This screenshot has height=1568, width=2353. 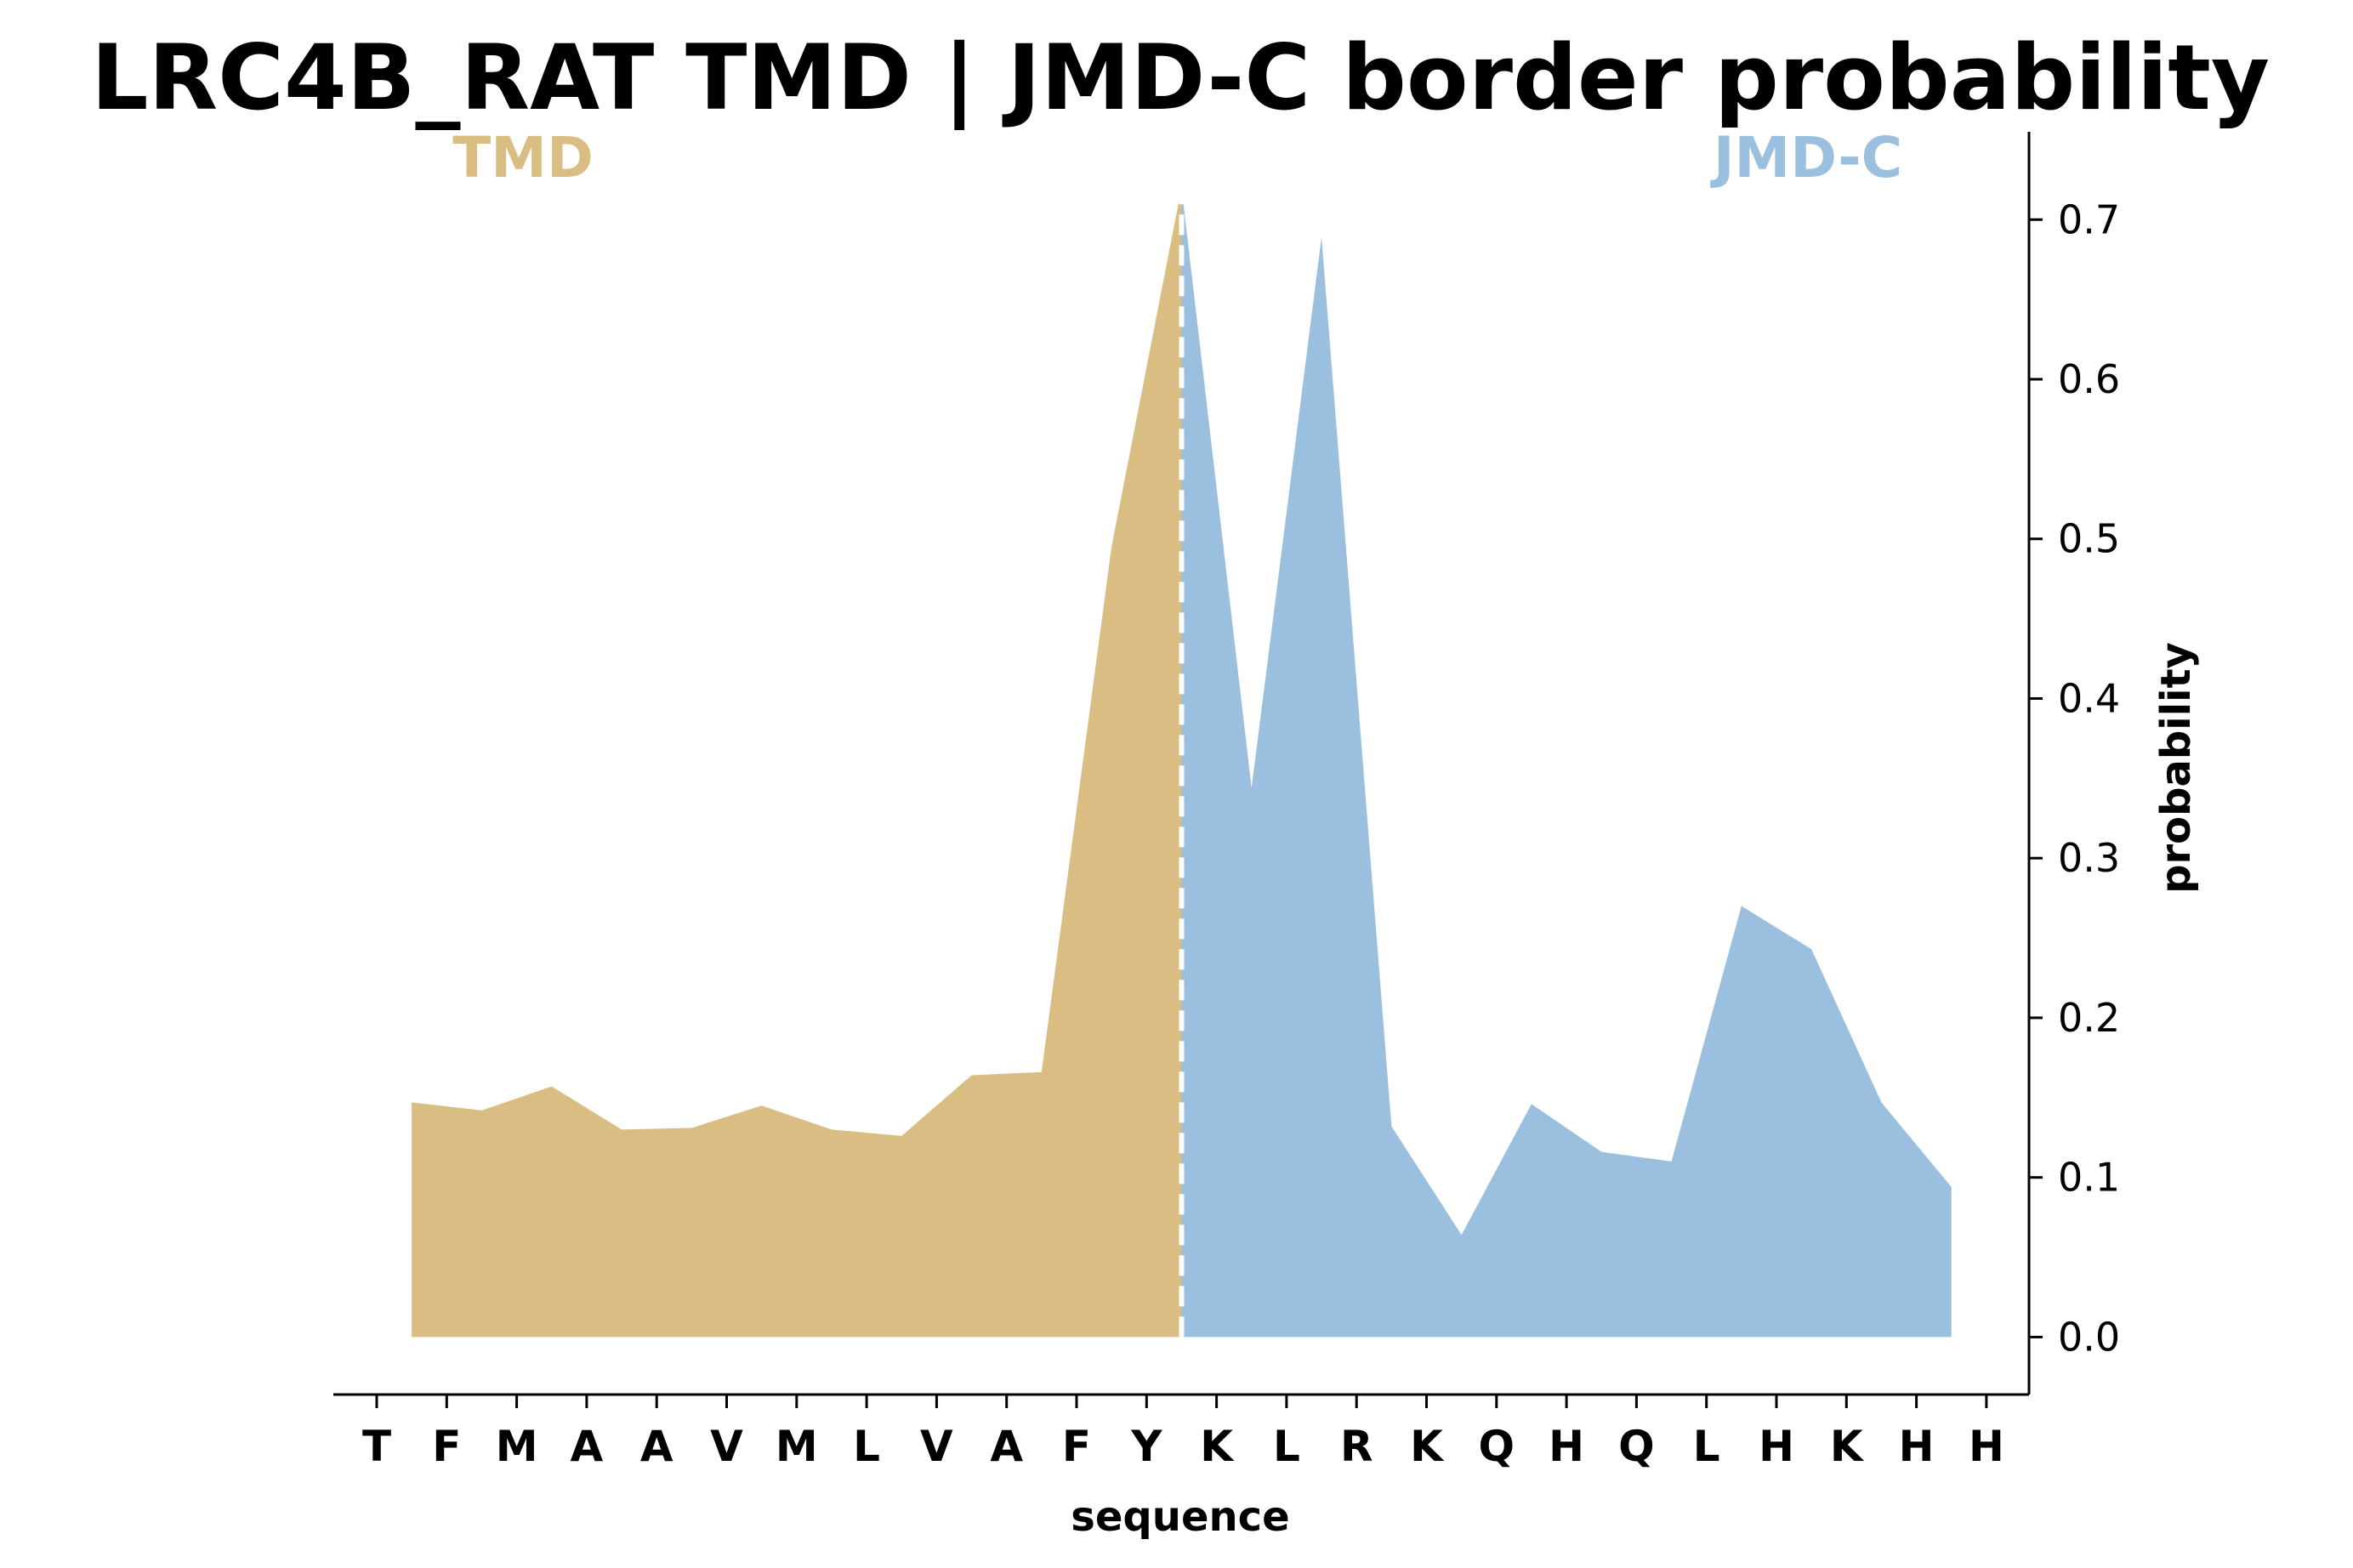 What do you see at coordinates (2074, 778) in the screenshot?
I see `y-tick-group: 0.0 0.1 0.2 0.3 0.4 0.5 0.6 0.7` at bounding box center [2074, 778].